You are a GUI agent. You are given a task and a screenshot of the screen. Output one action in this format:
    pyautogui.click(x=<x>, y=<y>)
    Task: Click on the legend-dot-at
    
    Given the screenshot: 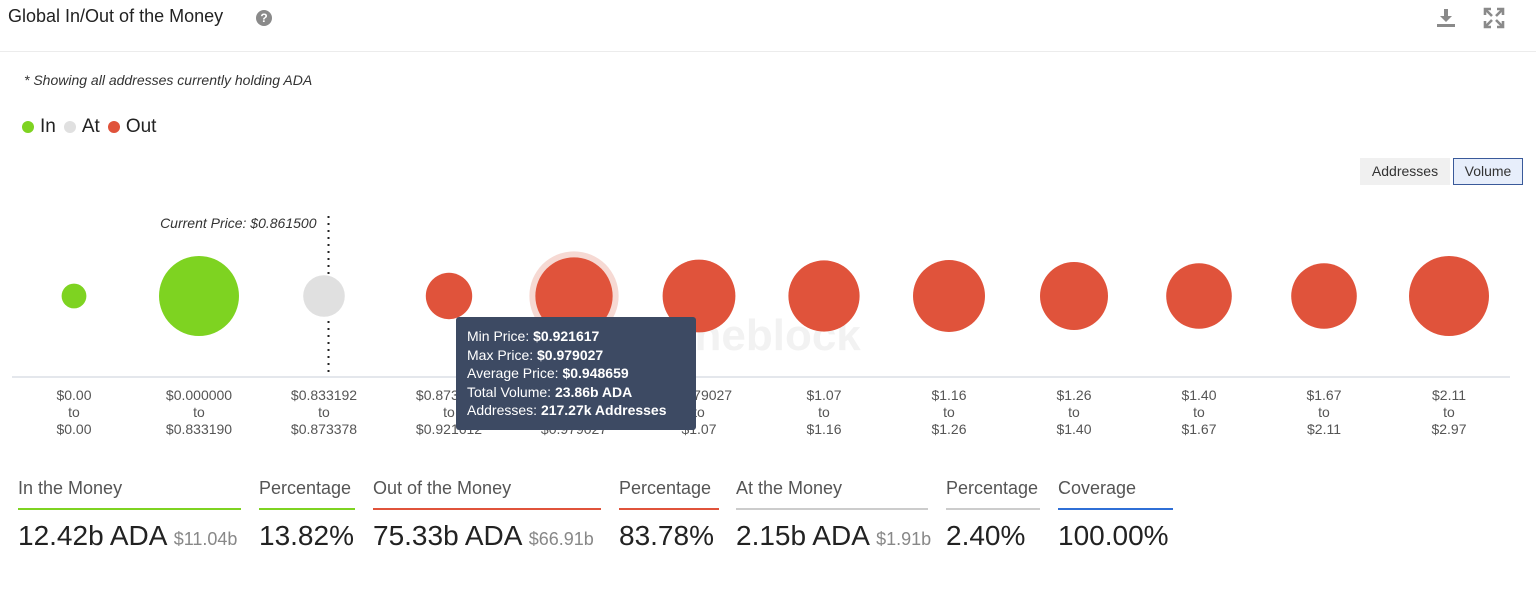 What is the action you would take?
    pyautogui.click(x=69, y=127)
    